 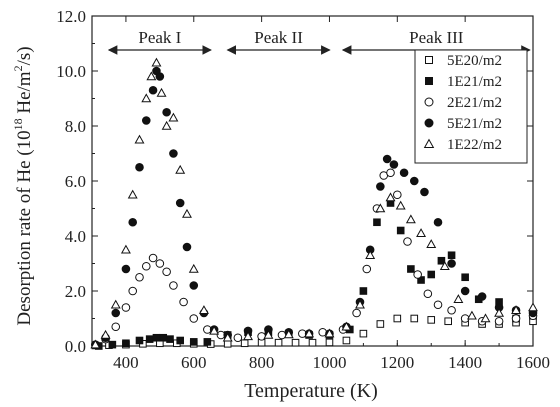 I want to click on peak-label: Peak II, so click(x=278, y=37).